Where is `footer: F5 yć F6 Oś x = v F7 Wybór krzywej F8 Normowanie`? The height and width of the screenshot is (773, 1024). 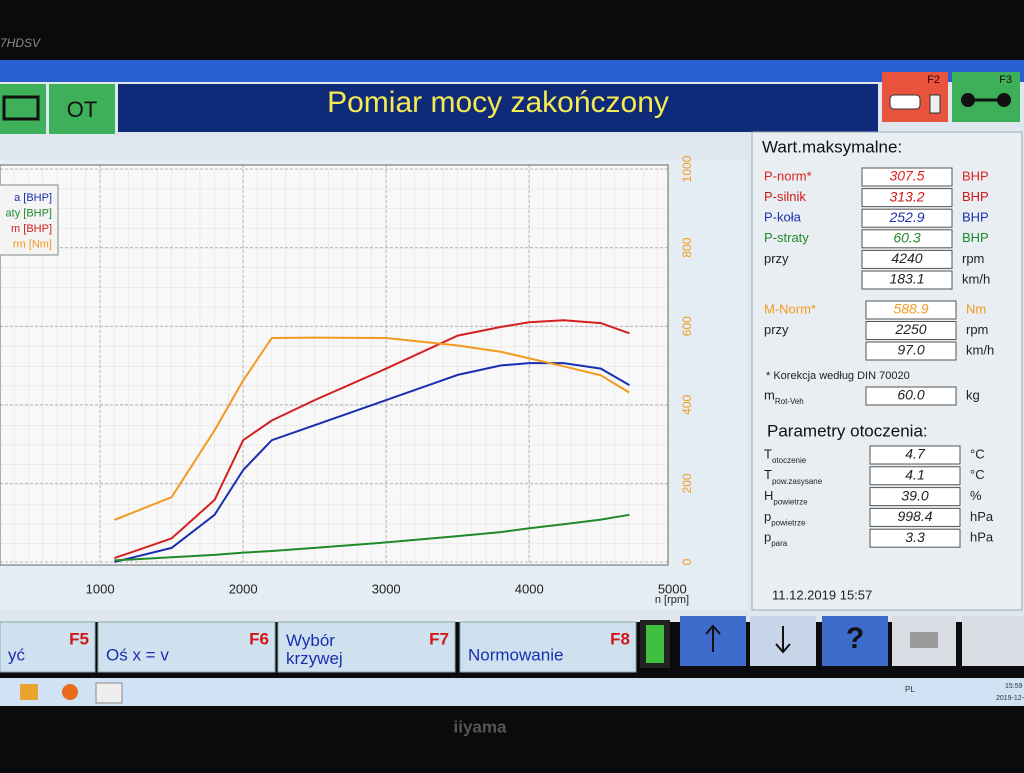 footer: F5 yć F6 Oś x = v F7 Wybór krzywej F8 Normowanie is located at coordinates (318, 647).